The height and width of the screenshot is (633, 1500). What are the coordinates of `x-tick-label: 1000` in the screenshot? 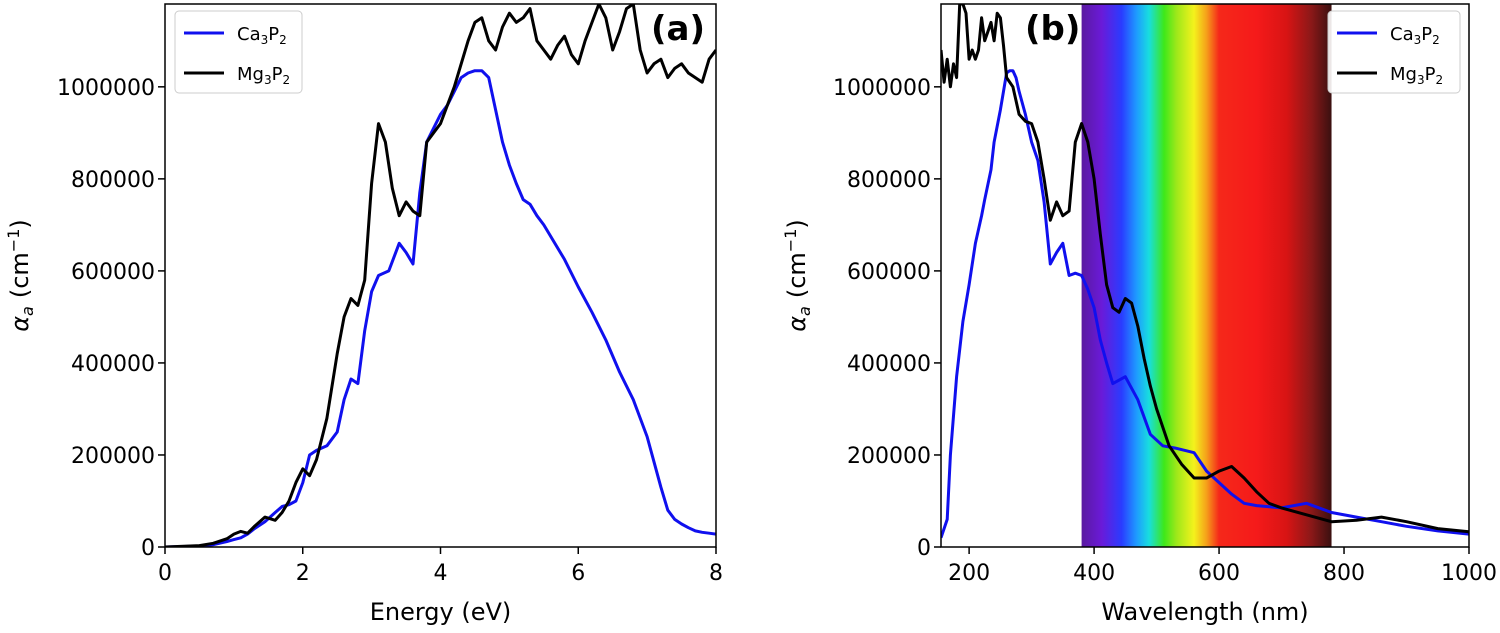 It's located at (1469, 573).